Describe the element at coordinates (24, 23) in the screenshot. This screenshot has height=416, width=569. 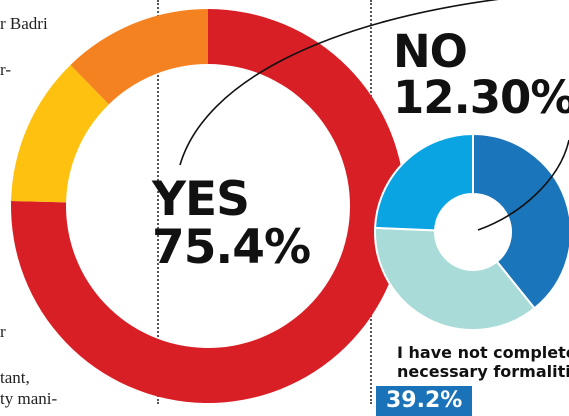
I see `article-line-1: r Badri` at that location.